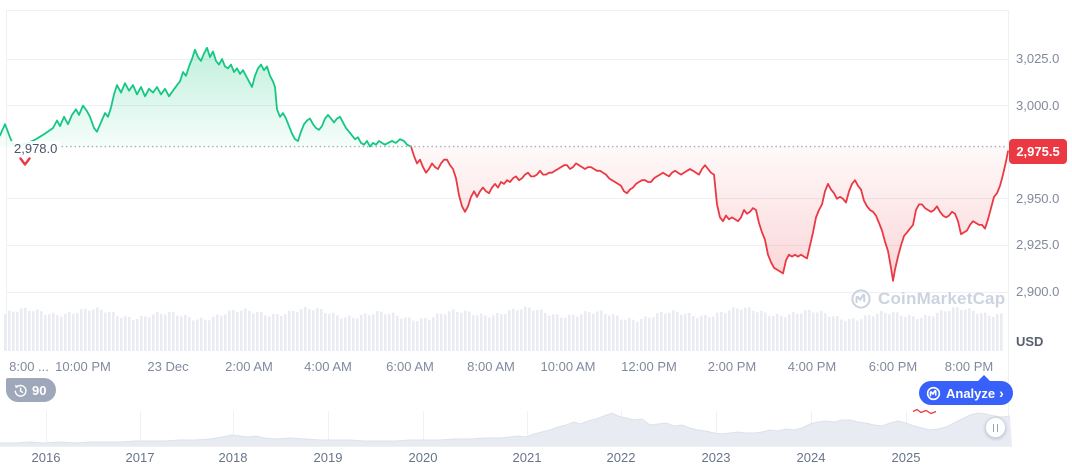 Image resolution: width=1072 pixels, height=470 pixels. I want to click on x-axis-label: 6:00 PM, so click(893, 366).